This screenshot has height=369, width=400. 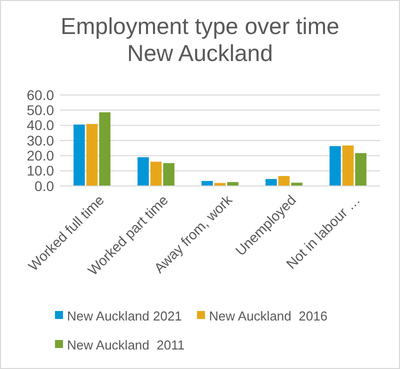 What do you see at coordinates (40, 94) in the screenshot?
I see `y-tick-label: 60.0` at bounding box center [40, 94].